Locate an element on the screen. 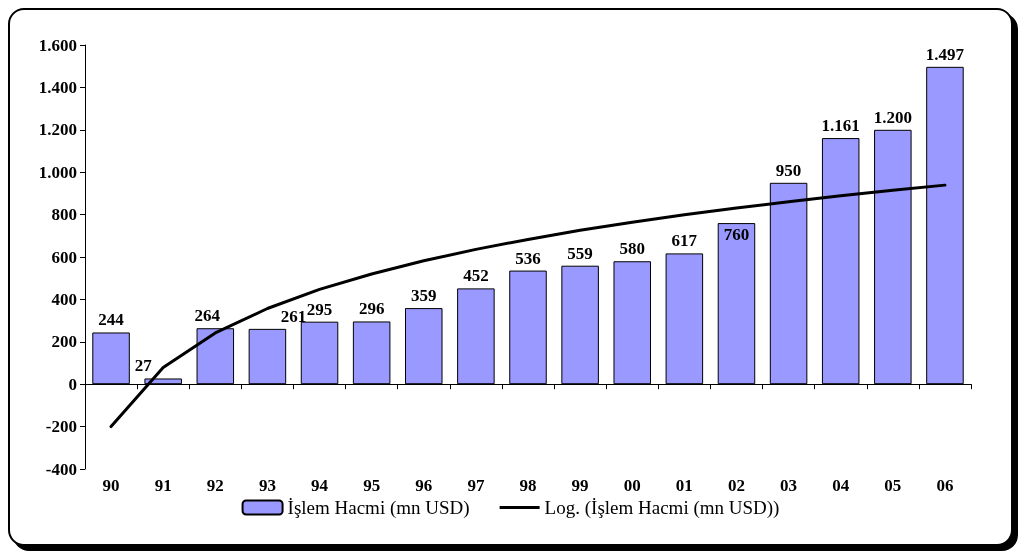  x-tick-label: 95 is located at coordinates (372, 485).